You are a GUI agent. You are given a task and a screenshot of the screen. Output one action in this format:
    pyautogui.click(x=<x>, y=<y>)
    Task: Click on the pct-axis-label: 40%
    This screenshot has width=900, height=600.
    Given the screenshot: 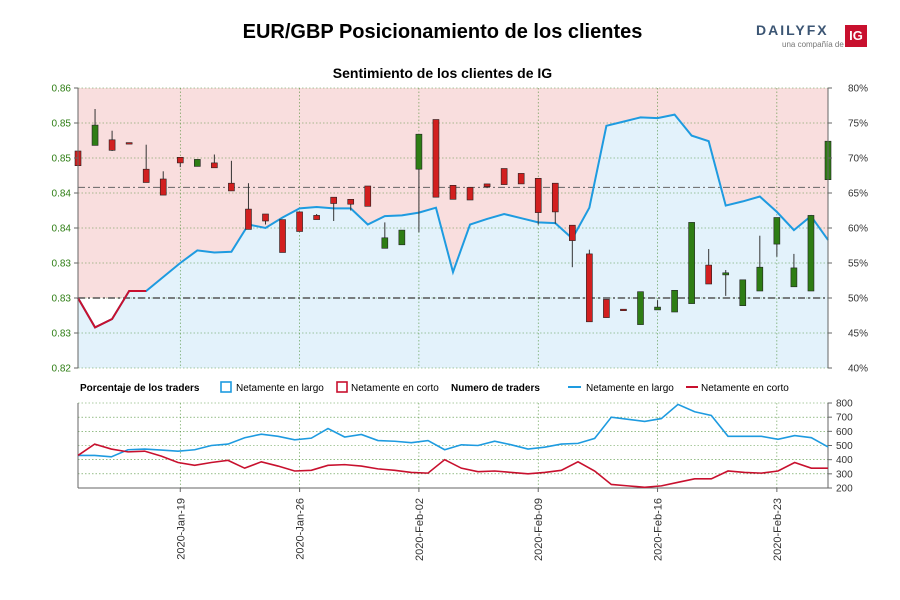 What is the action you would take?
    pyautogui.click(x=858, y=369)
    